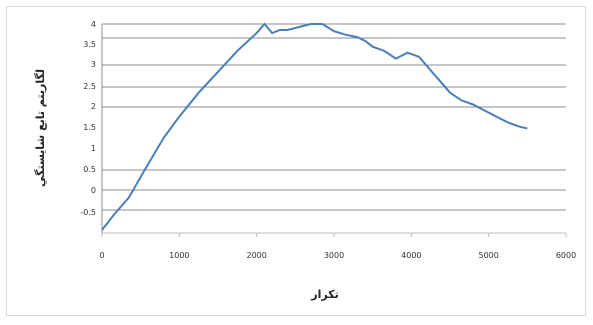 This screenshot has height=325, width=593. I want to click on y-tick-label: 0.5, so click(89, 169).